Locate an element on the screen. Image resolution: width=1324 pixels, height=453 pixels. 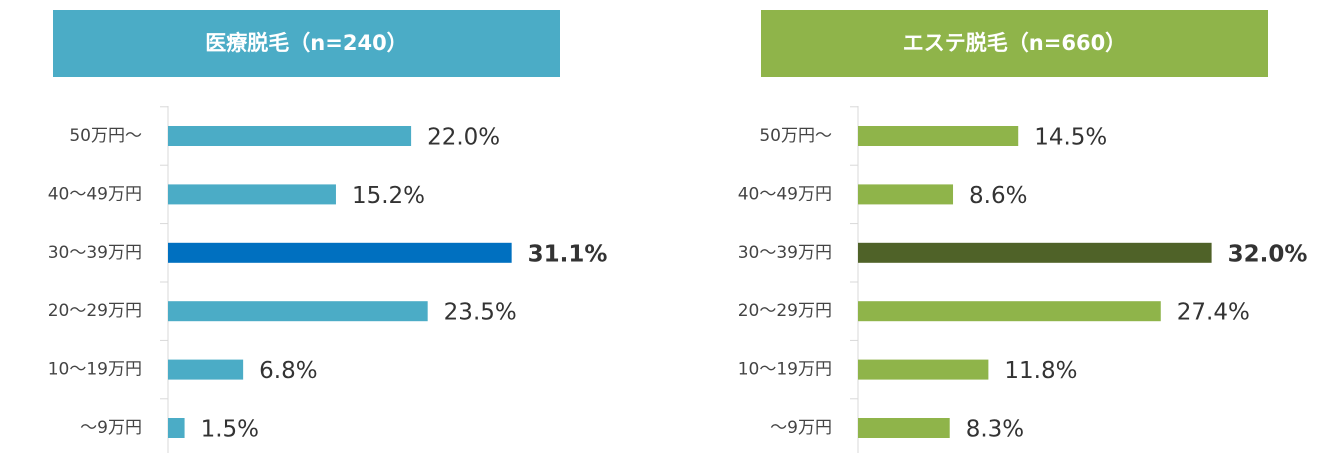
value-label: 22.0% is located at coordinates (463, 138).